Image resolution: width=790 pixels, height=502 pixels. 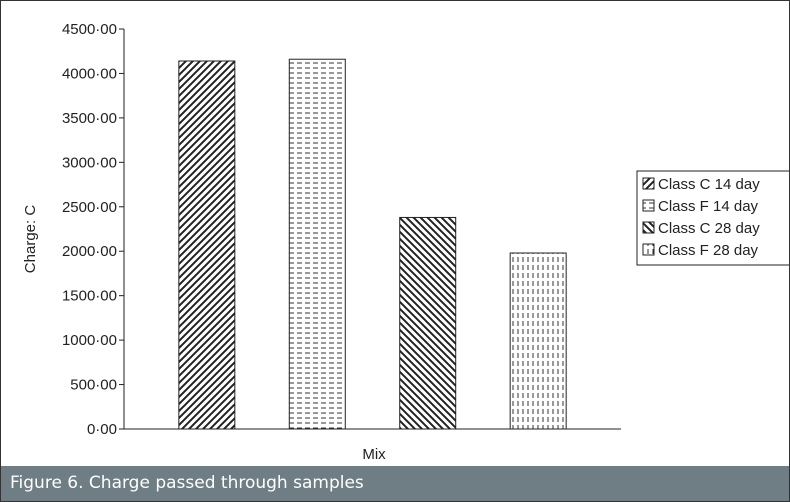 I want to click on y-tick-label: 4500·00, so click(x=89, y=29).